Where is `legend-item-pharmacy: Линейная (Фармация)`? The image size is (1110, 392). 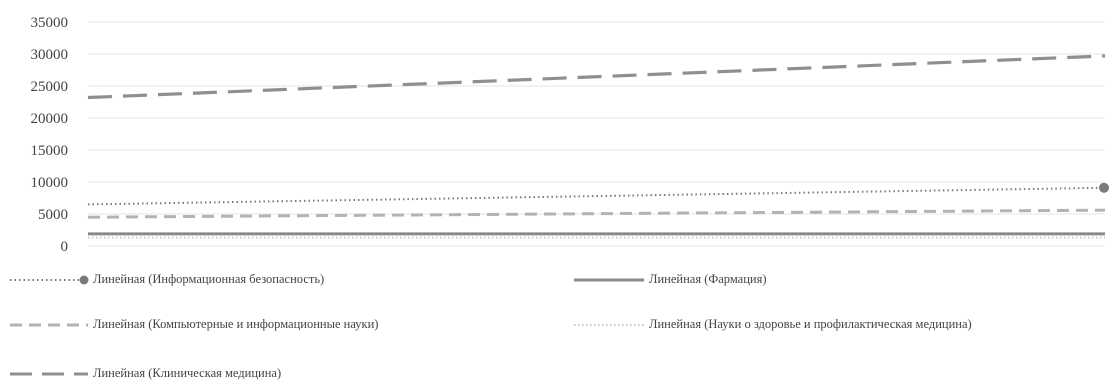
legend-item-pharmacy: Линейная (Фармация) is located at coordinates (670, 279).